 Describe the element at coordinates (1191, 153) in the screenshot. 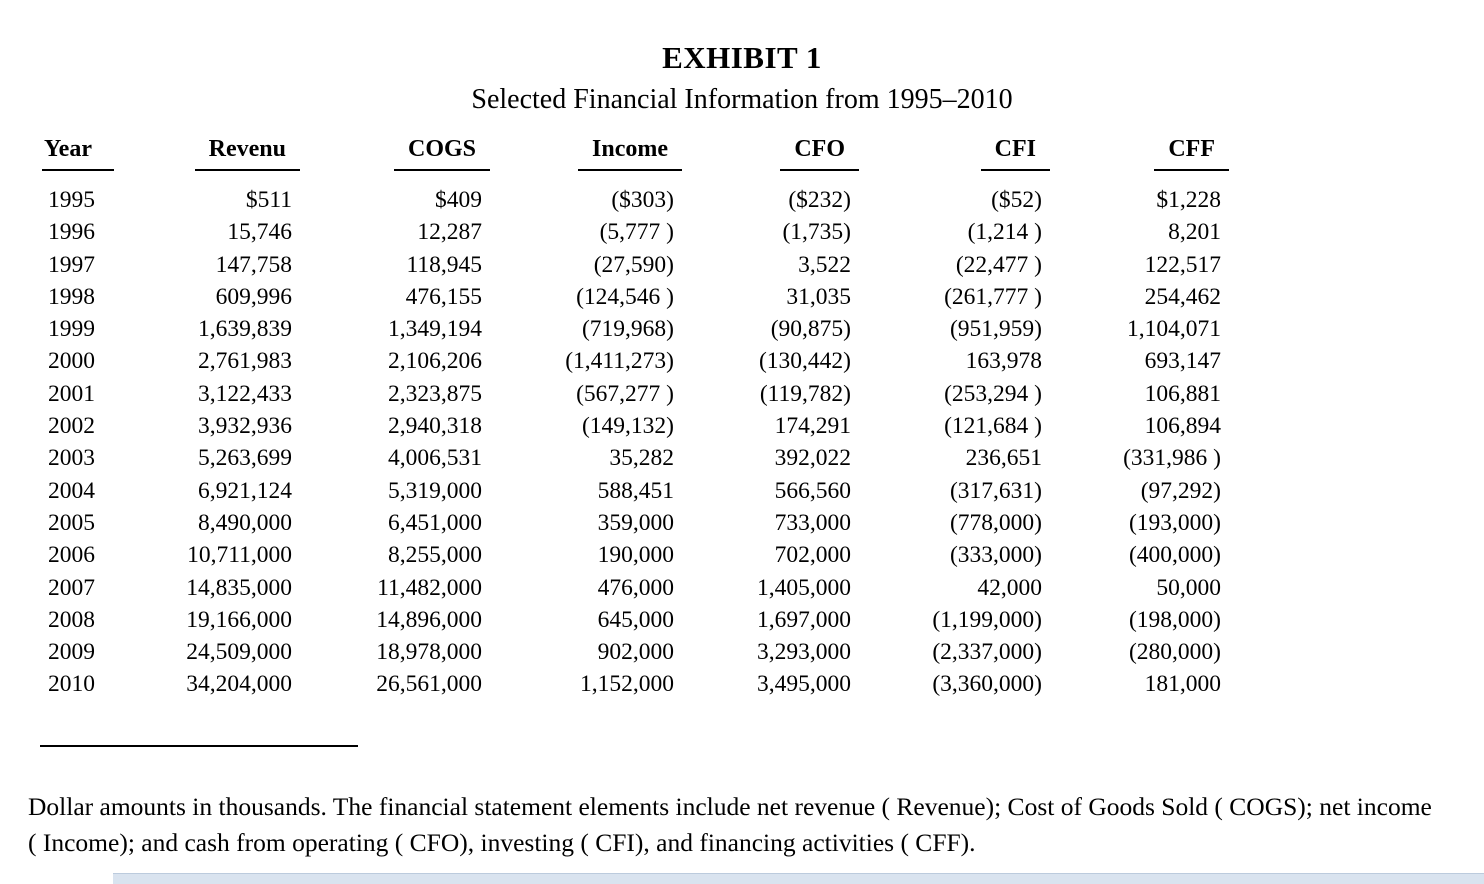

I see `column-header-label: CFF` at that location.